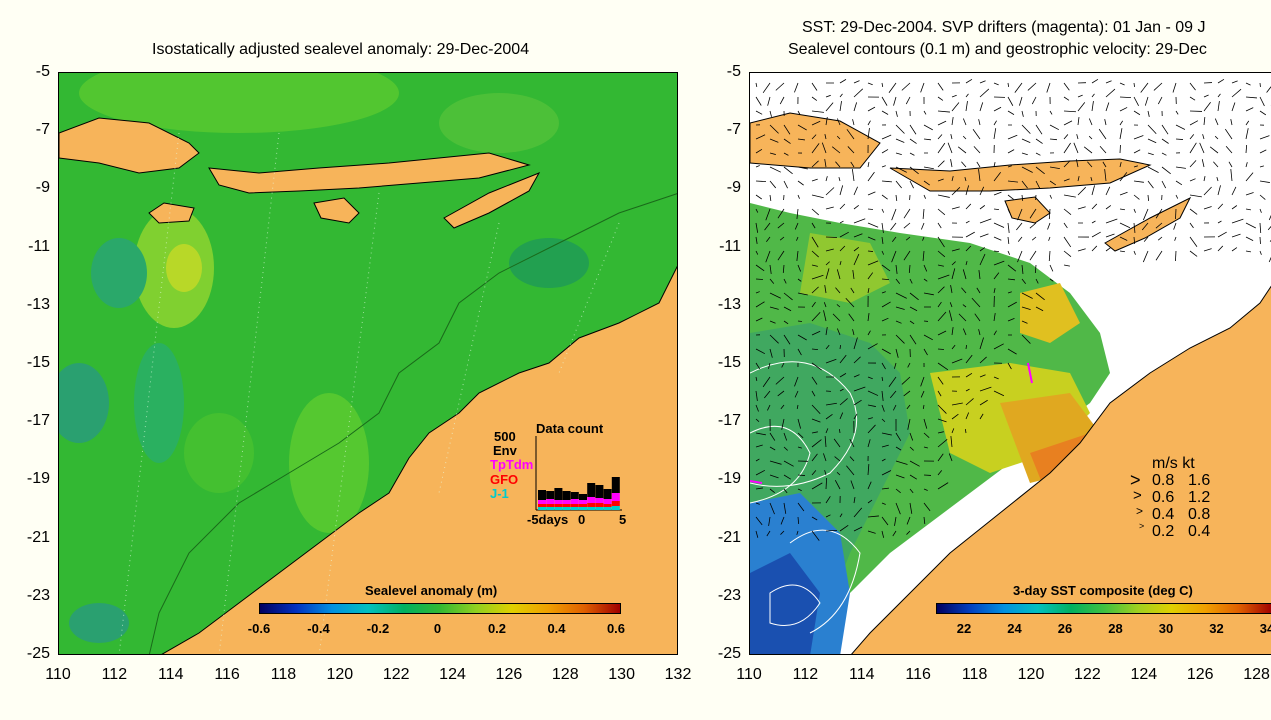 This screenshot has width=1271, height=720. I want to click on colorbar-tick-label: 28, so click(1115, 628).